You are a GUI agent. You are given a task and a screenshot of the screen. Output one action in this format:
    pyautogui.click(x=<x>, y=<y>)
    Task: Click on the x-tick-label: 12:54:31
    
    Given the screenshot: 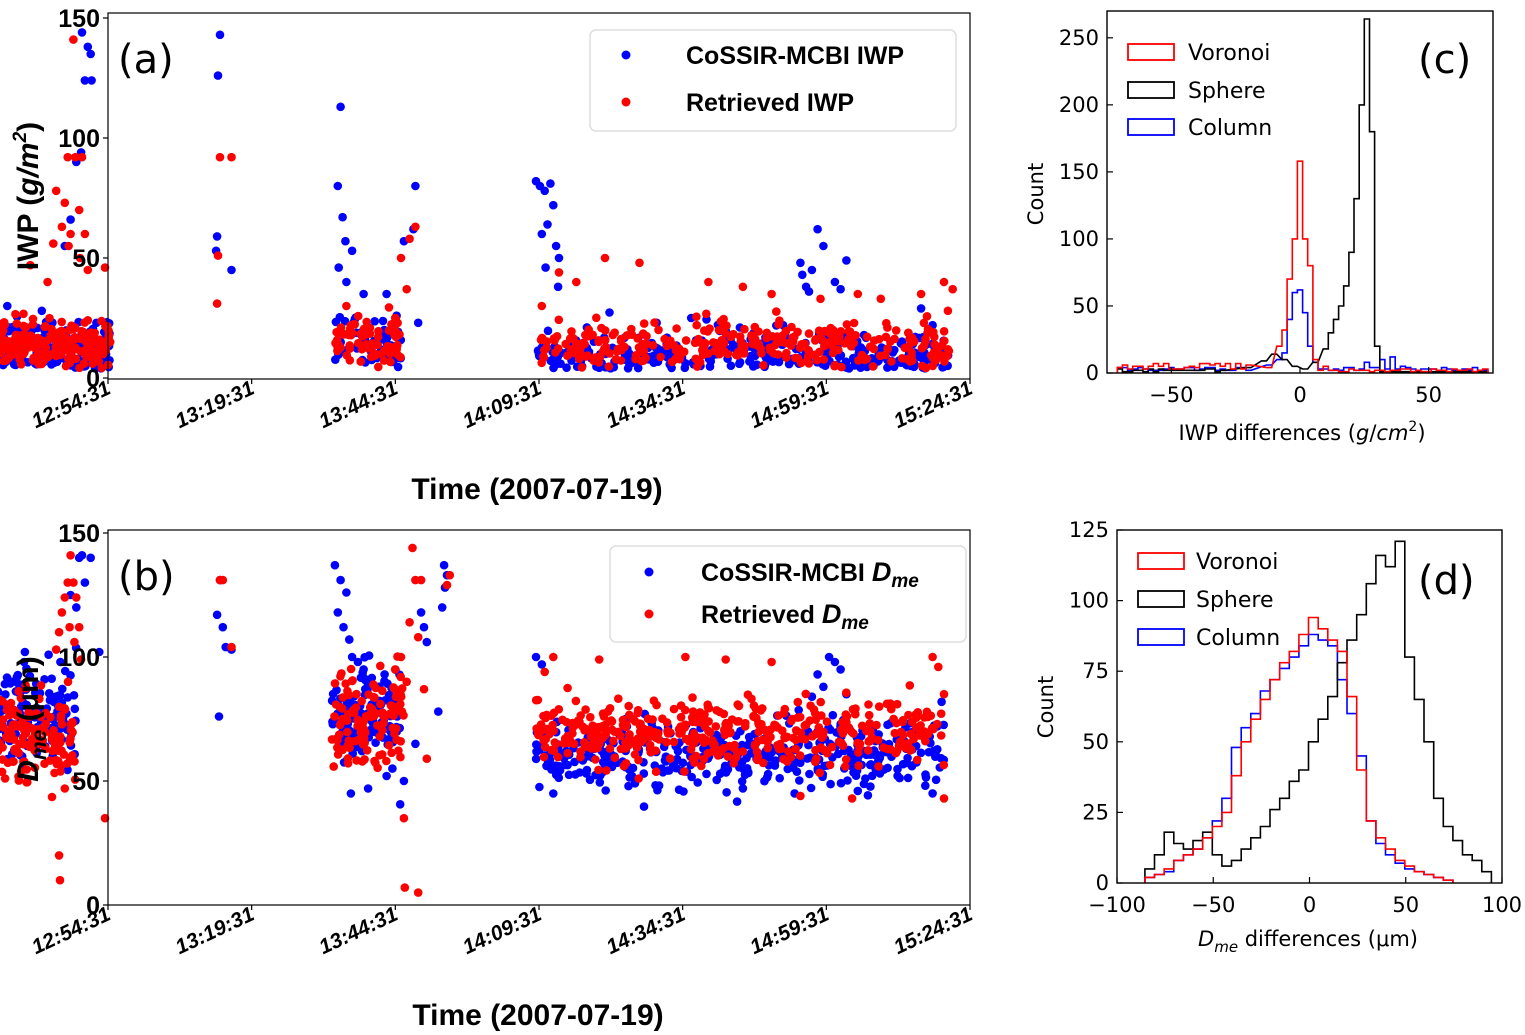 What is the action you would take?
    pyautogui.click(x=71, y=931)
    